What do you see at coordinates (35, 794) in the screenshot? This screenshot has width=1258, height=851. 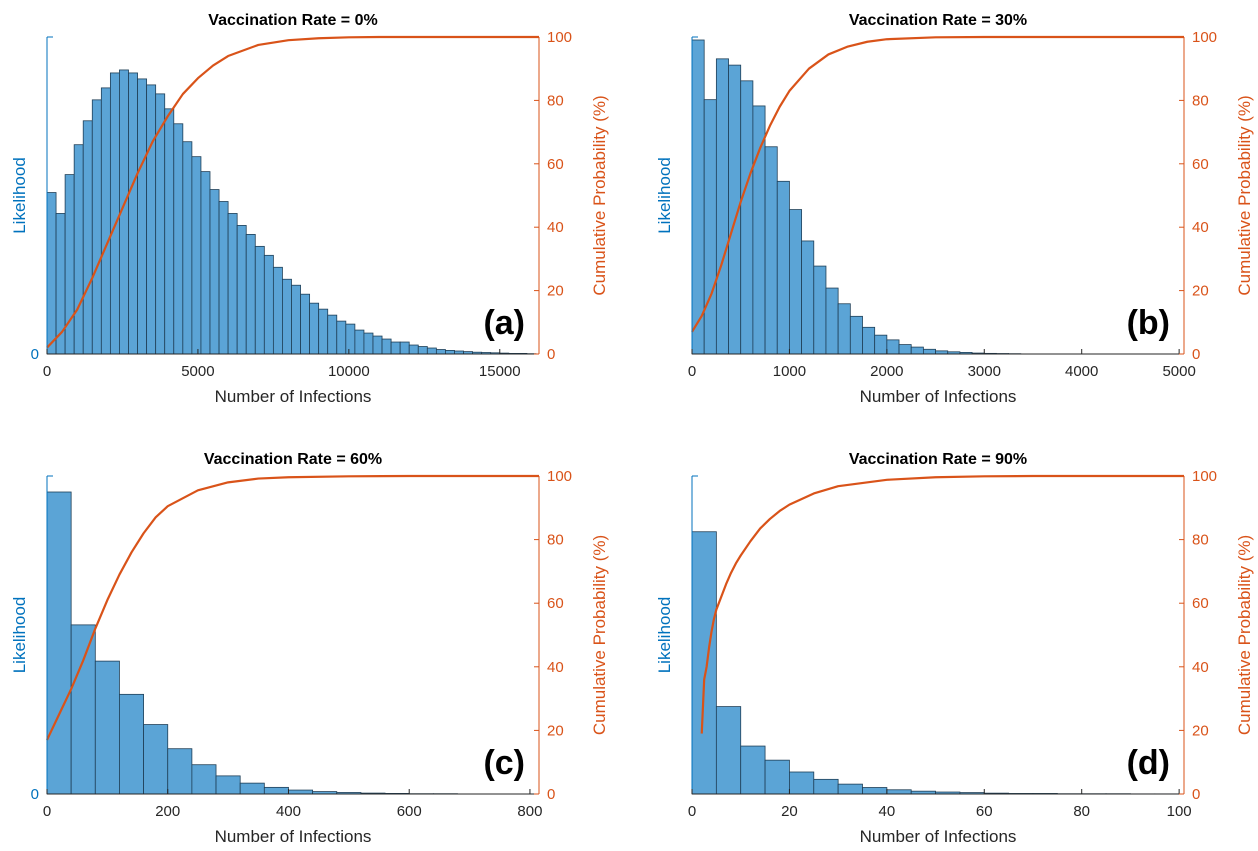 I see `left-tick-label: 0` at bounding box center [35, 794].